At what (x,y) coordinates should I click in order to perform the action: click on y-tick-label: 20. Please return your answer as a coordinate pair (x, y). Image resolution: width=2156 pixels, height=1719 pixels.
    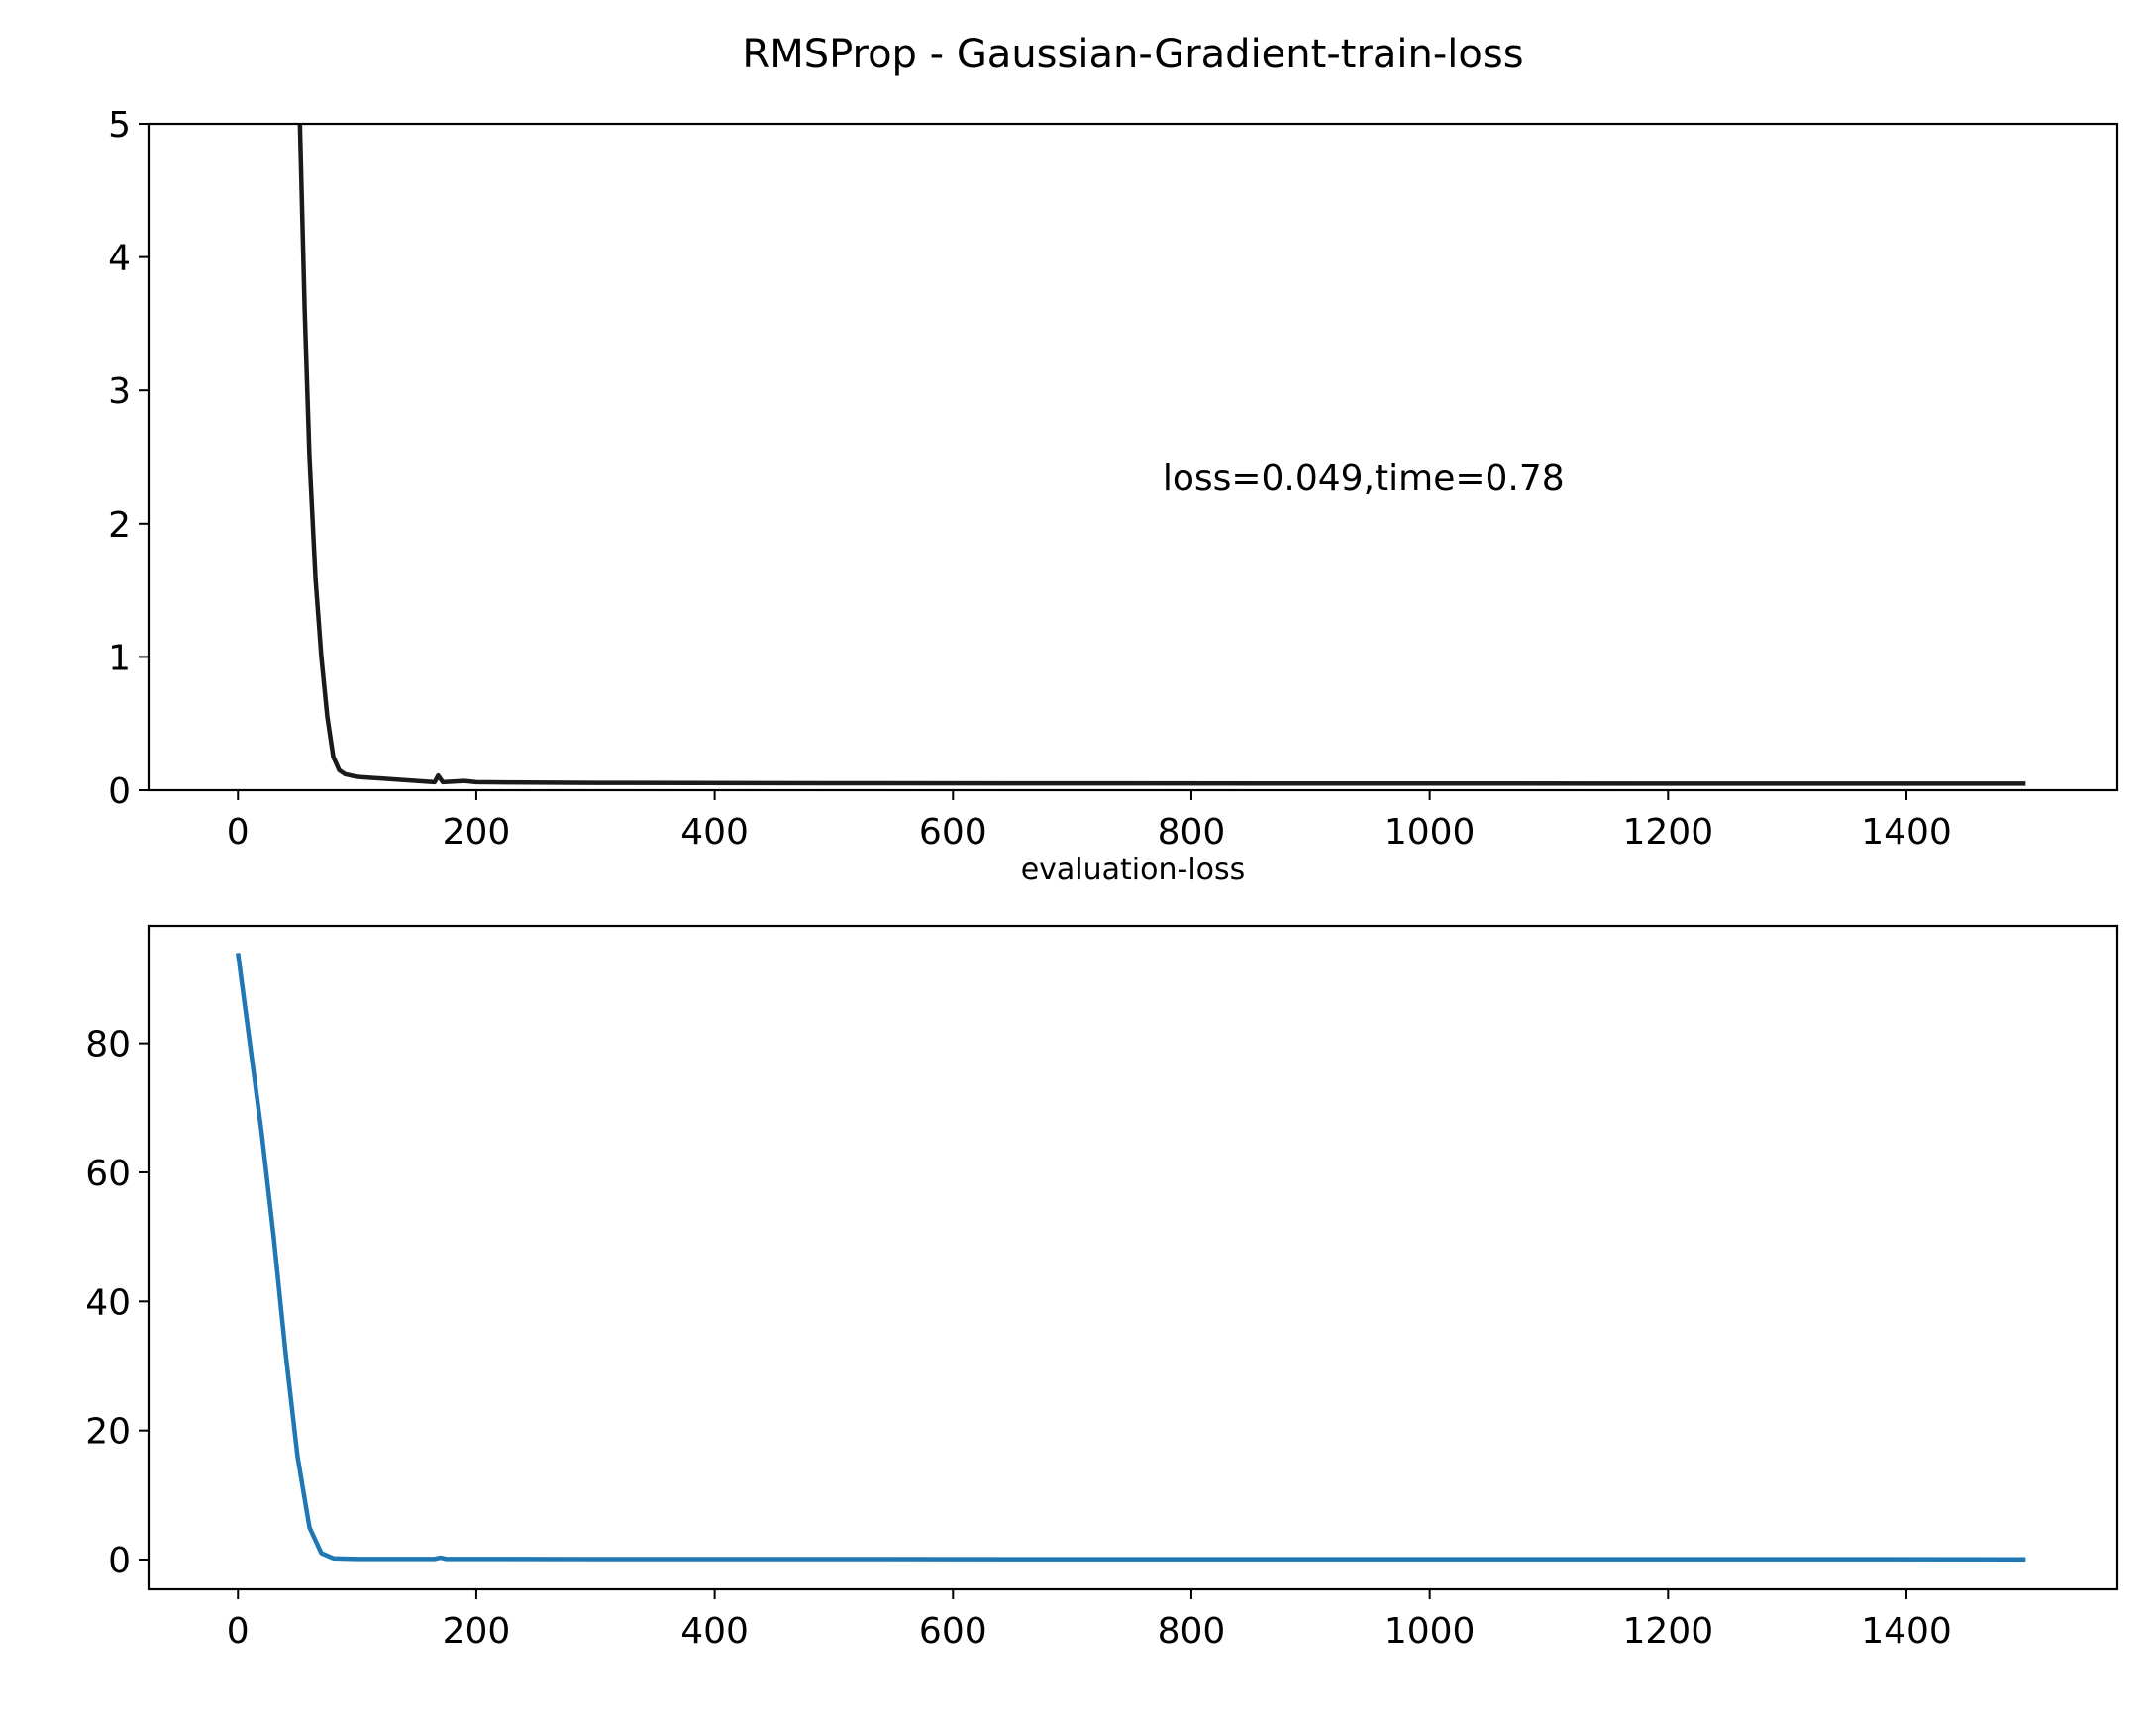
    Looking at the image, I should click on (108, 1432).